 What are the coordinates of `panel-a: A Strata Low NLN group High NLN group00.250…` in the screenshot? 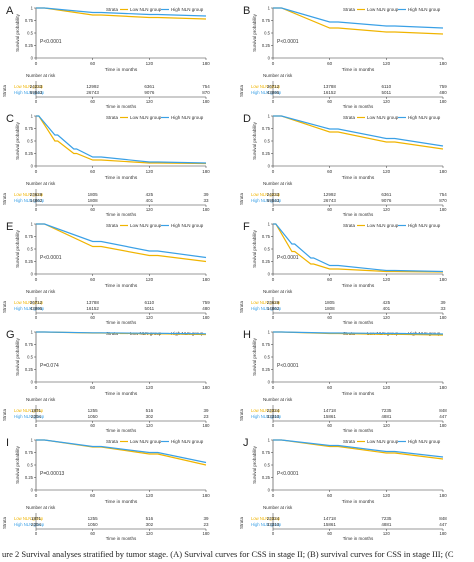 It's located at (106, 57).